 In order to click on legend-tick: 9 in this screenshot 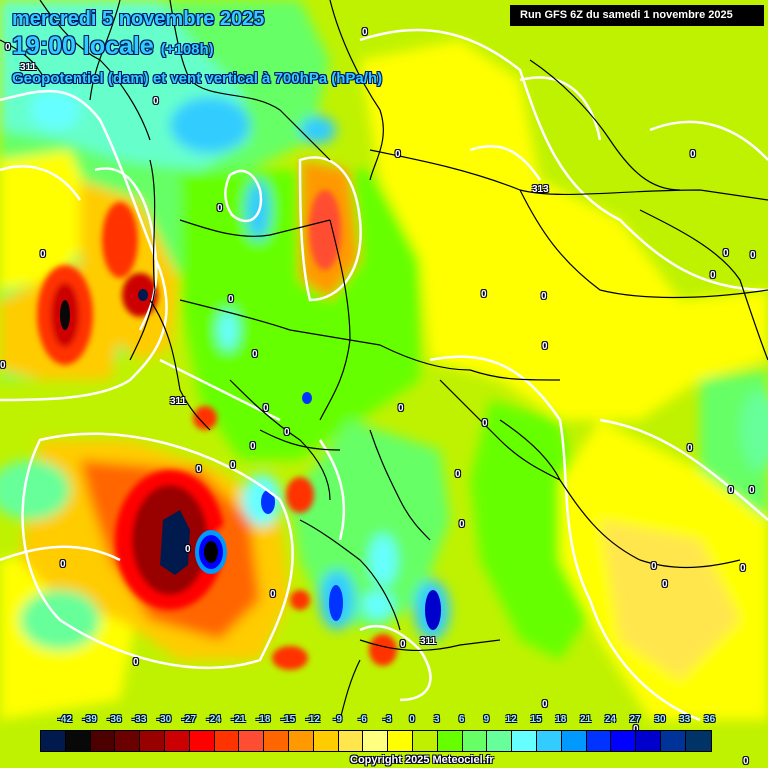, I will do `click(486, 719)`.